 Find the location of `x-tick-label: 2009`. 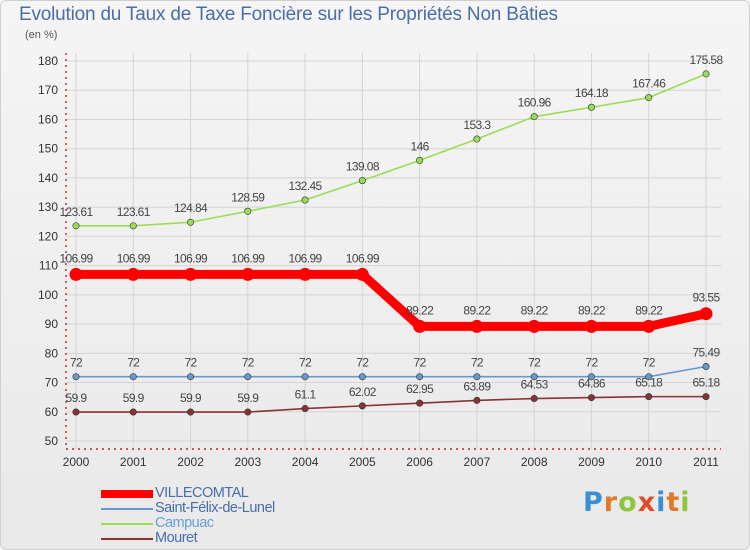

x-tick-label: 2009 is located at coordinates (591, 462).